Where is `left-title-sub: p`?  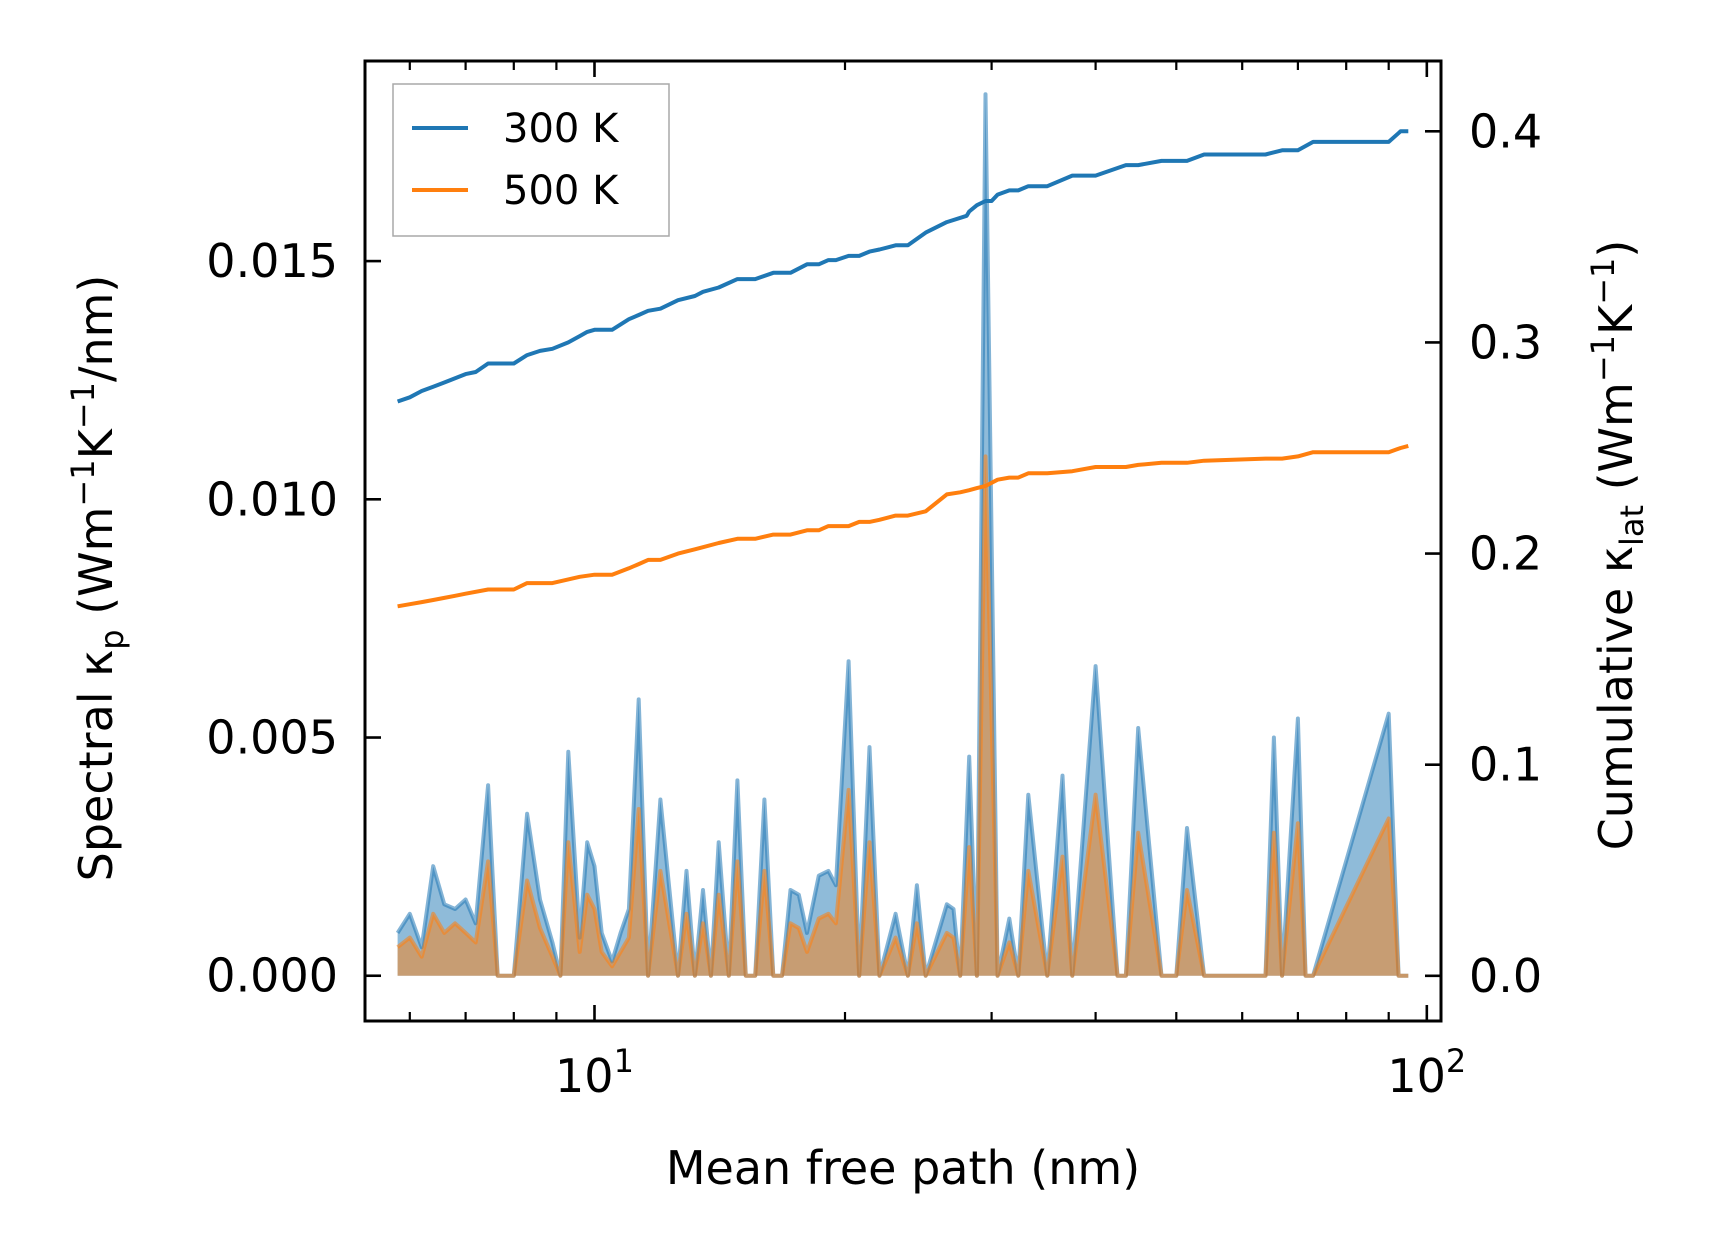 left-title-sub: p is located at coordinates (112, 639).